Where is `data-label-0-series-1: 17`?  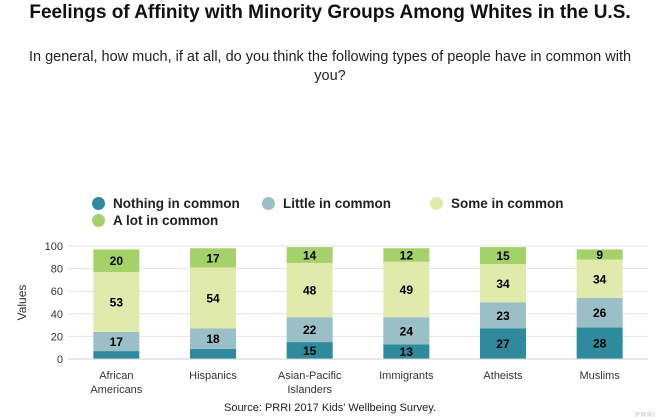
data-label-0-series-1: 17 is located at coordinates (117, 342).